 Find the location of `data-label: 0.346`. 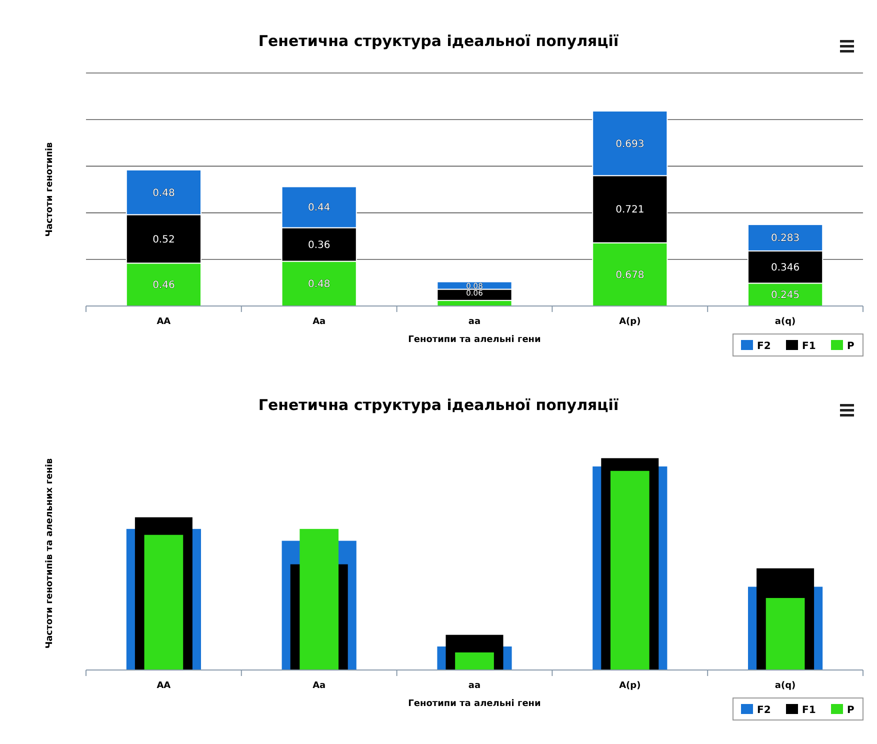

data-label: 0.346 is located at coordinates (785, 268).